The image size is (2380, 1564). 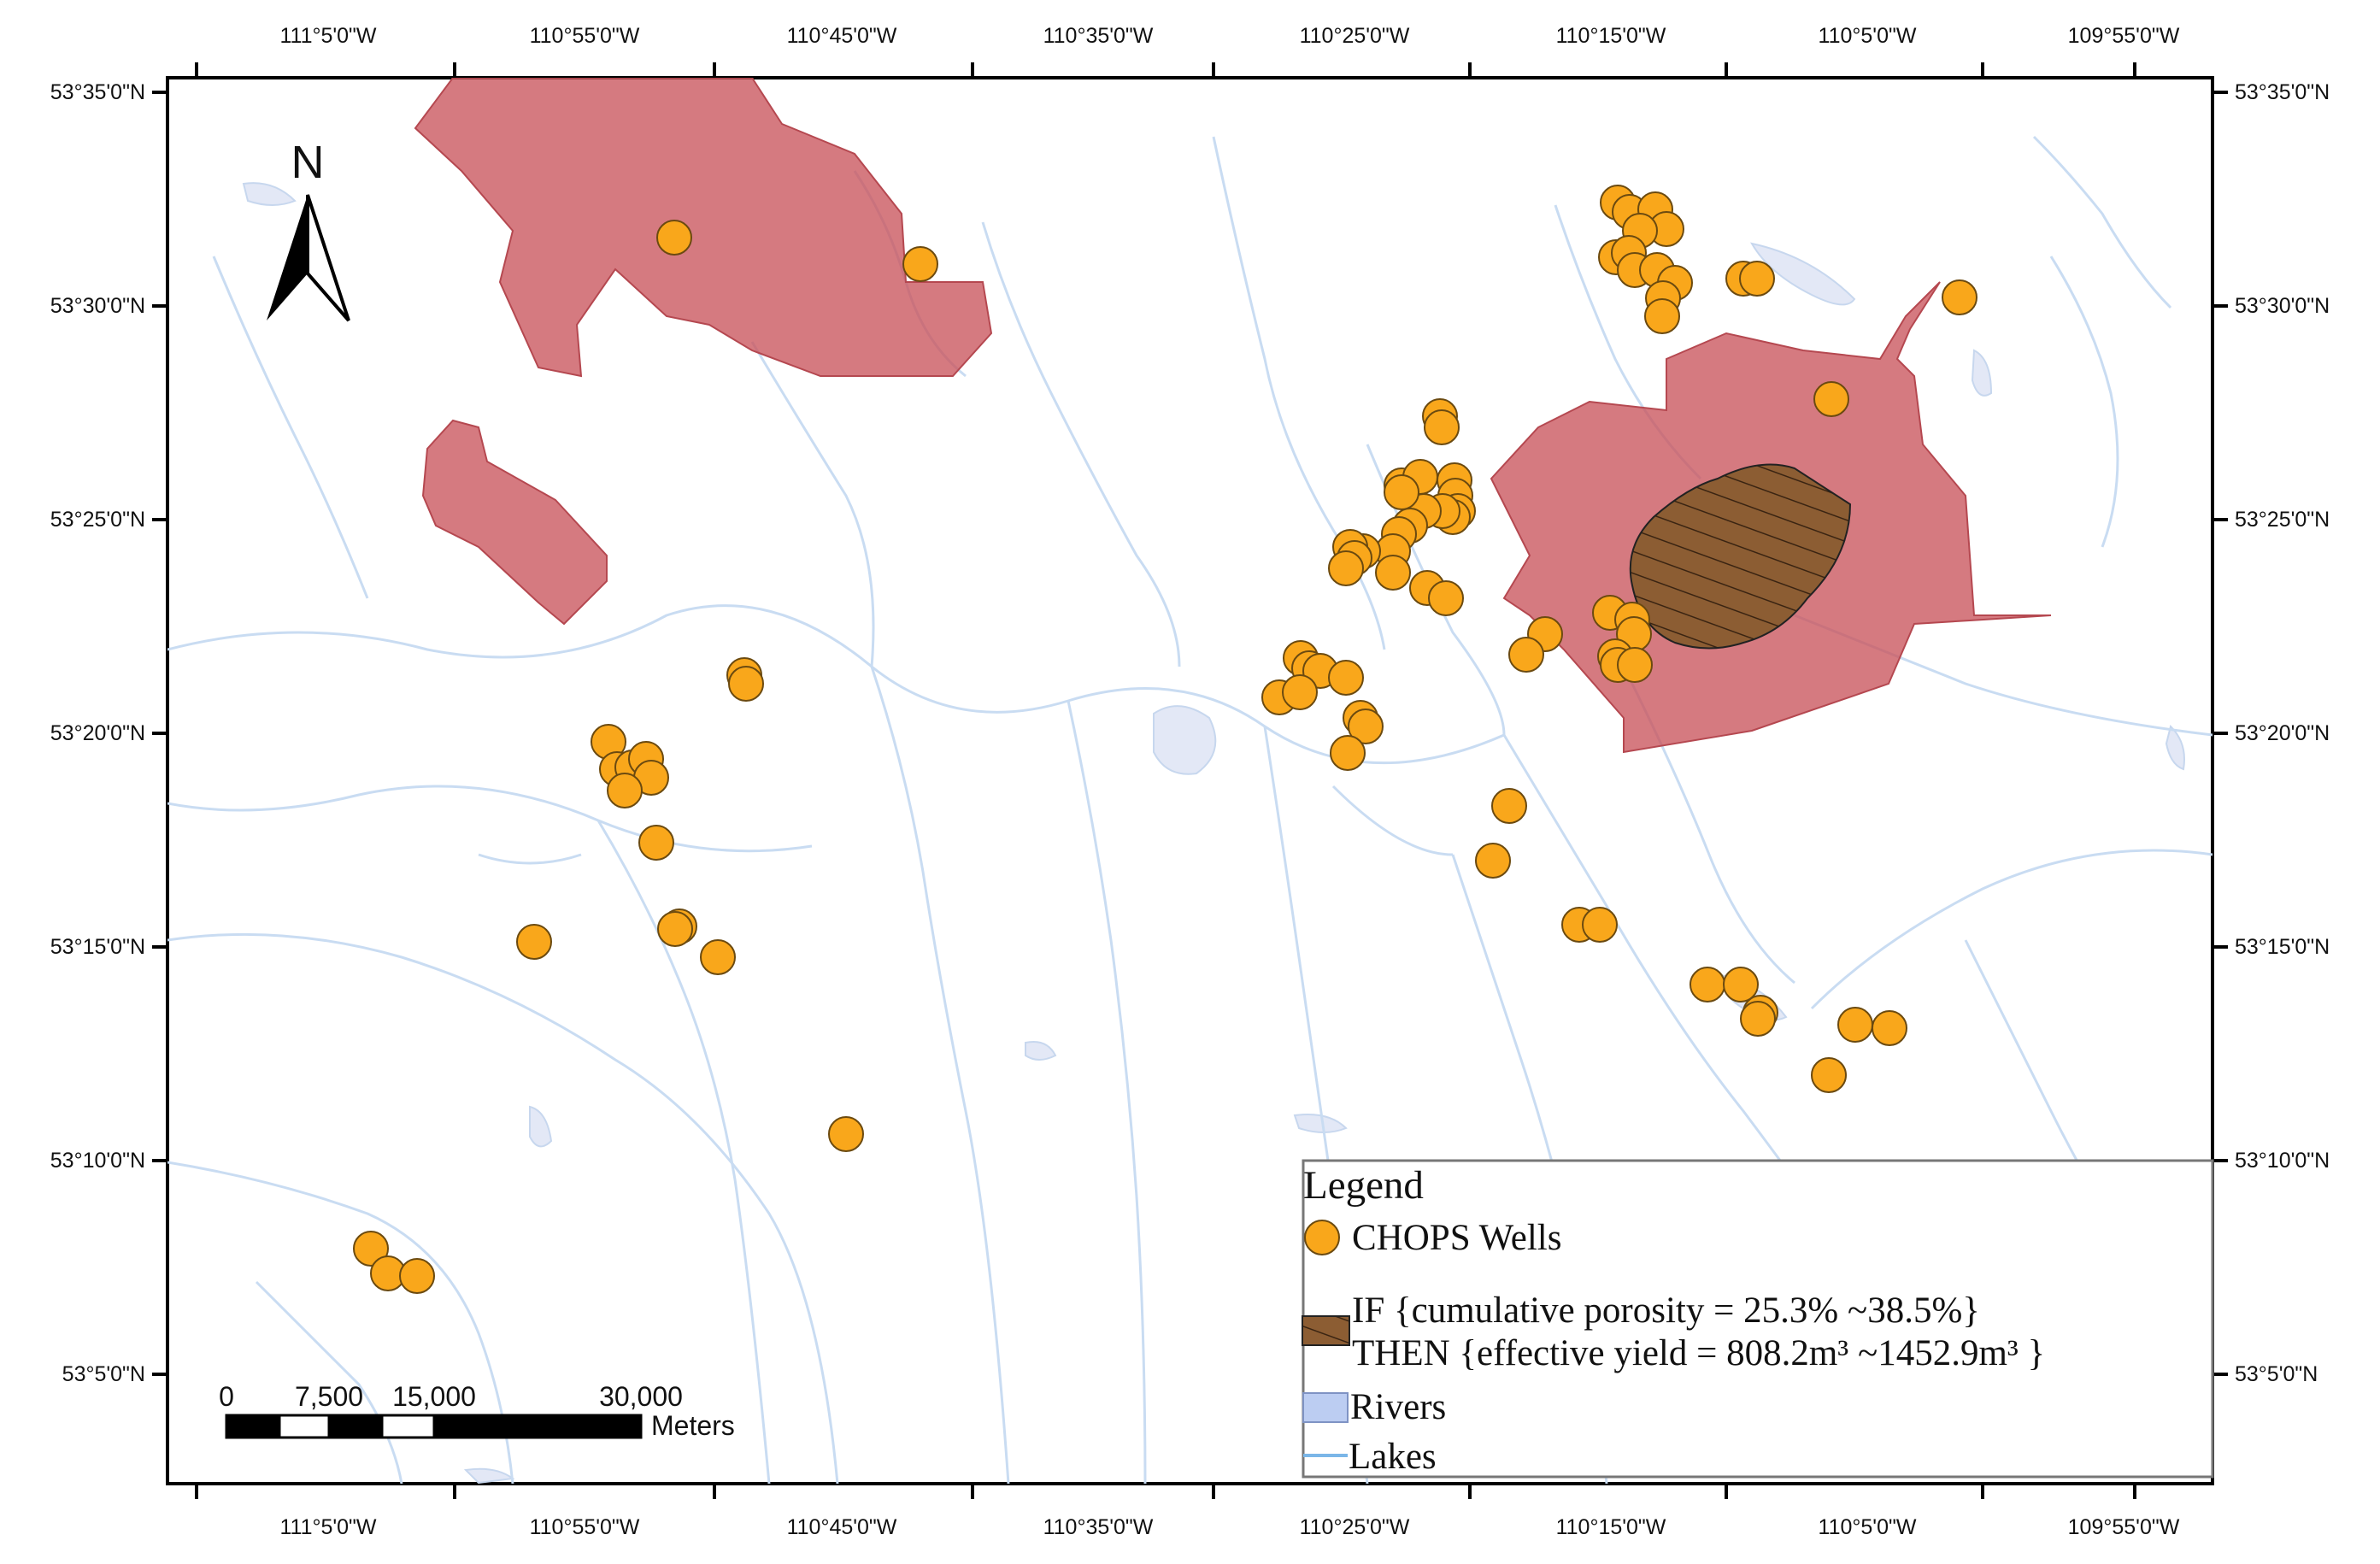 What do you see at coordinates (1666, 1311) in the screenshot?
I see `legend-rule-line-1: IF {cumulative porosity = 25.3% ~38.5%}` at bounding box center [1666, 1311].